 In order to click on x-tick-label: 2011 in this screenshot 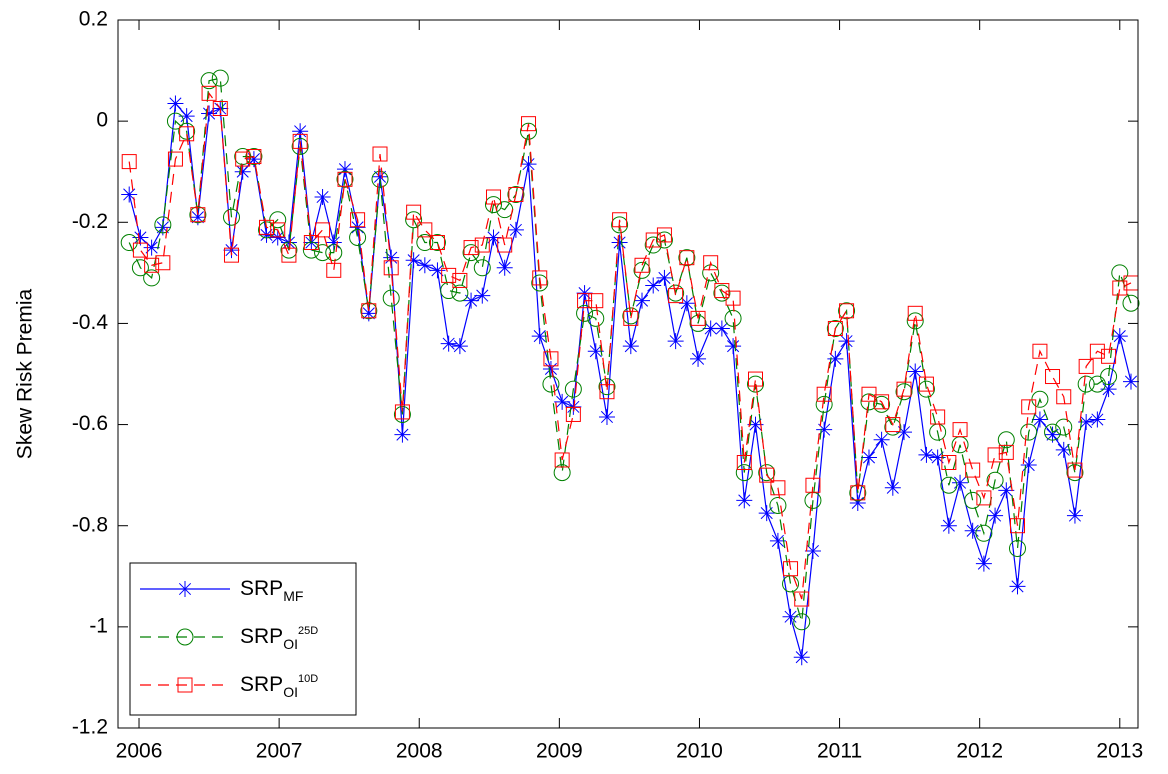, I will do `click(839, 751)`.